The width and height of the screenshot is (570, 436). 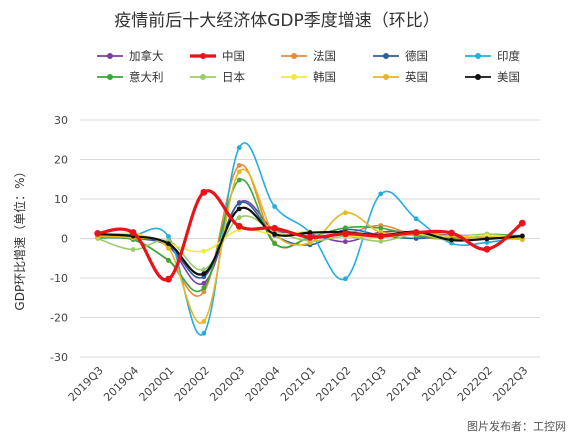 What do you see at coordinates (227, 384) in the screenshot?
I see `x-tick-label: 2020Q3` at bounding box center [227, 384].